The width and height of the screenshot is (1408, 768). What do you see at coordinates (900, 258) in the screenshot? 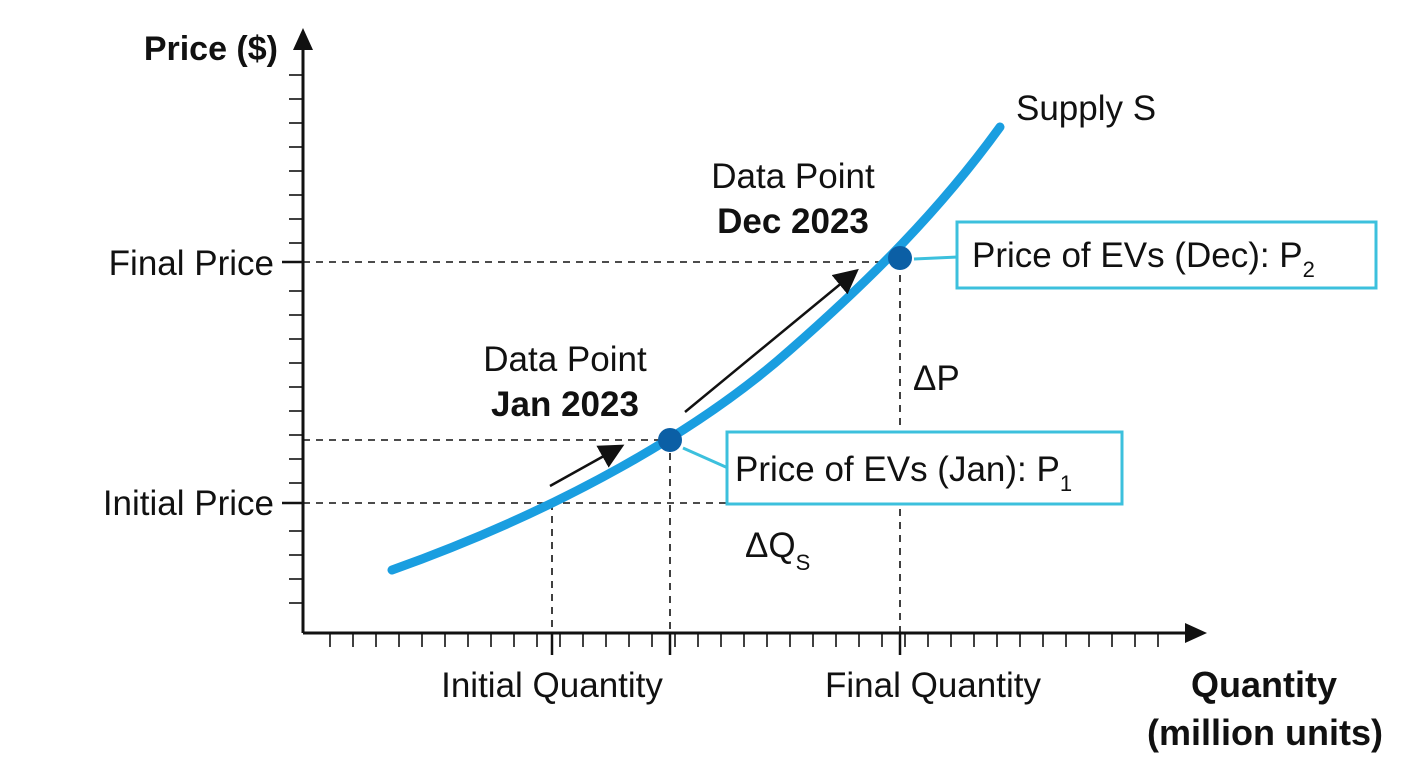
I see `data-point-dec` at bounding box center [900, 258].